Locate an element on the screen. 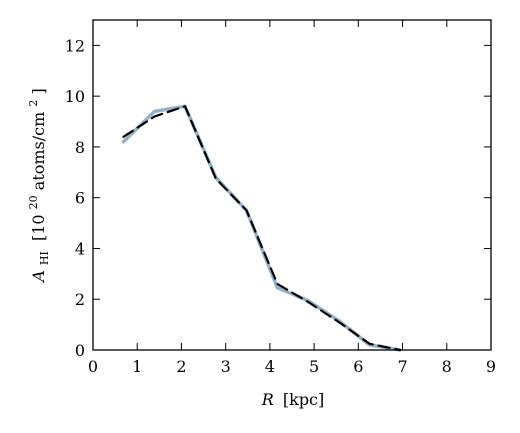  x-tick-label: 5 is located at coordinates (314, 366).